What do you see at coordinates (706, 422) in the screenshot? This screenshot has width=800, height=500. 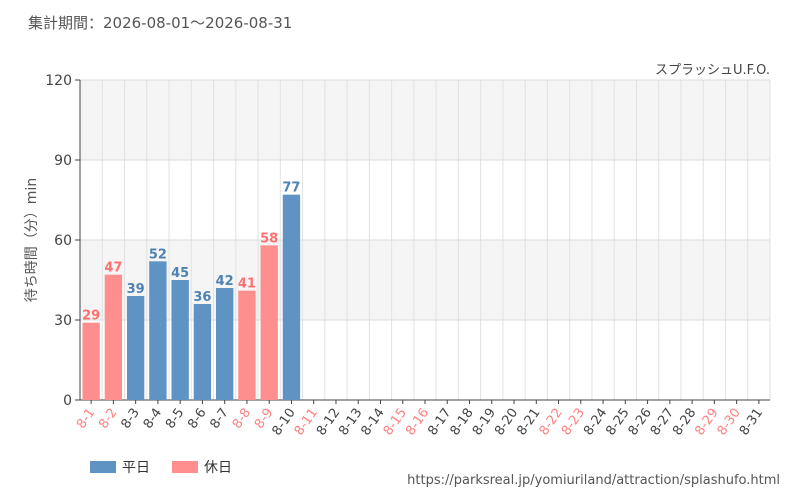 I see `x-tick-label: 8-29` at bounding box center [706, 422].